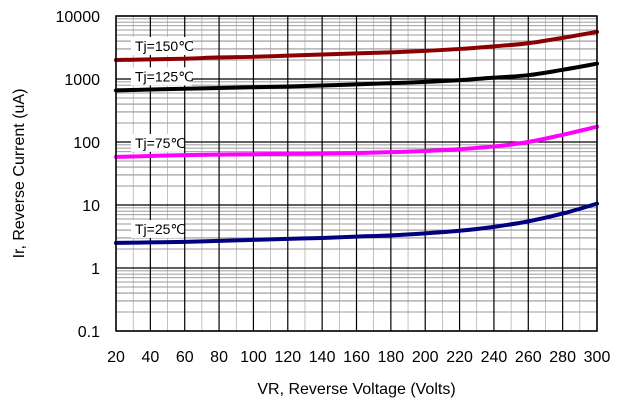 The height and width of the screenshot is (406, 628). Describe the element at coordinates (78, 175) in the screenshot. I see `y-tick-labels: 0.1 1 10 100 1000 10000` at that location.